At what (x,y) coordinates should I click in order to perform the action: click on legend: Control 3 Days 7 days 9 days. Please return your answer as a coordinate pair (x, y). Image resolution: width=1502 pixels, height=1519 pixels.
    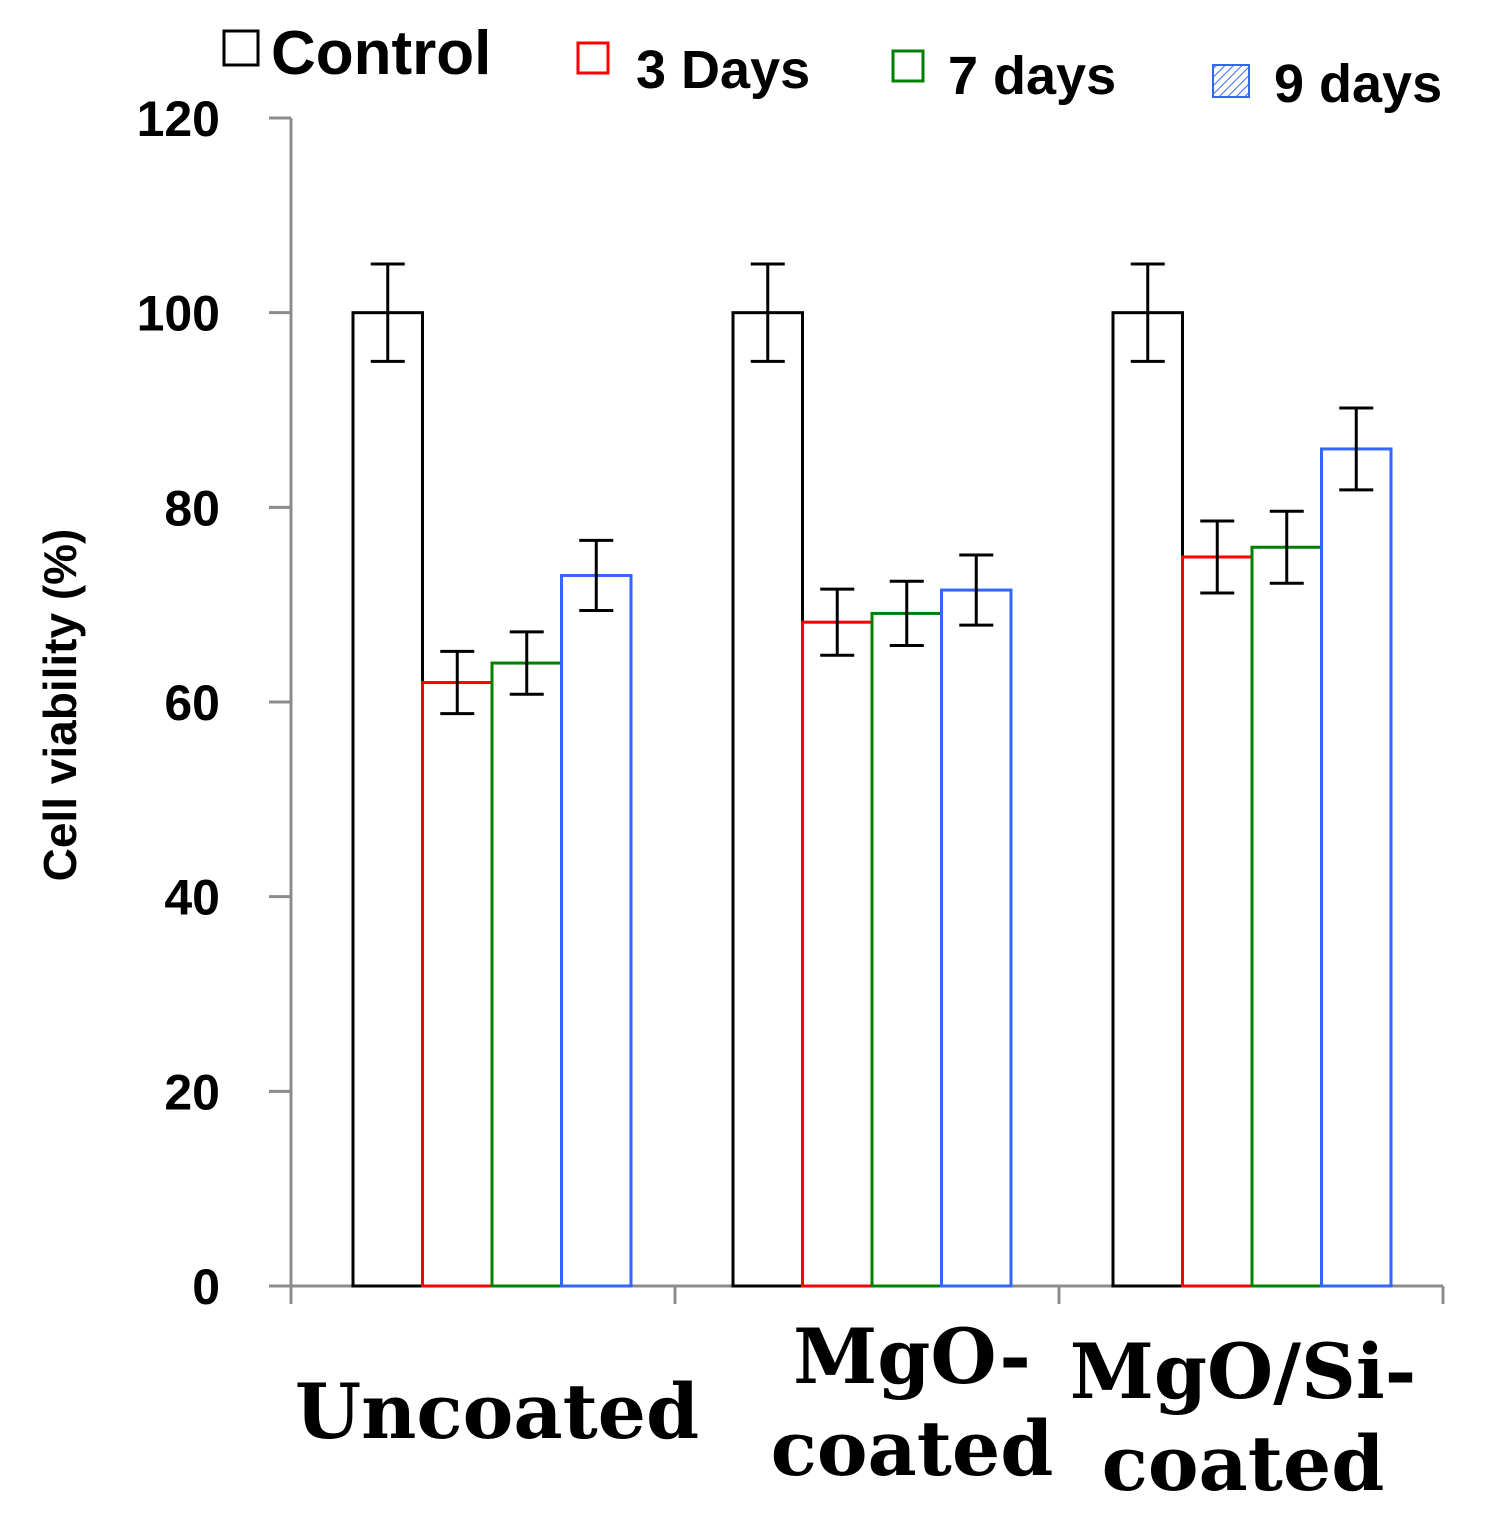
    Looking at the image, I should click on (832, 66).